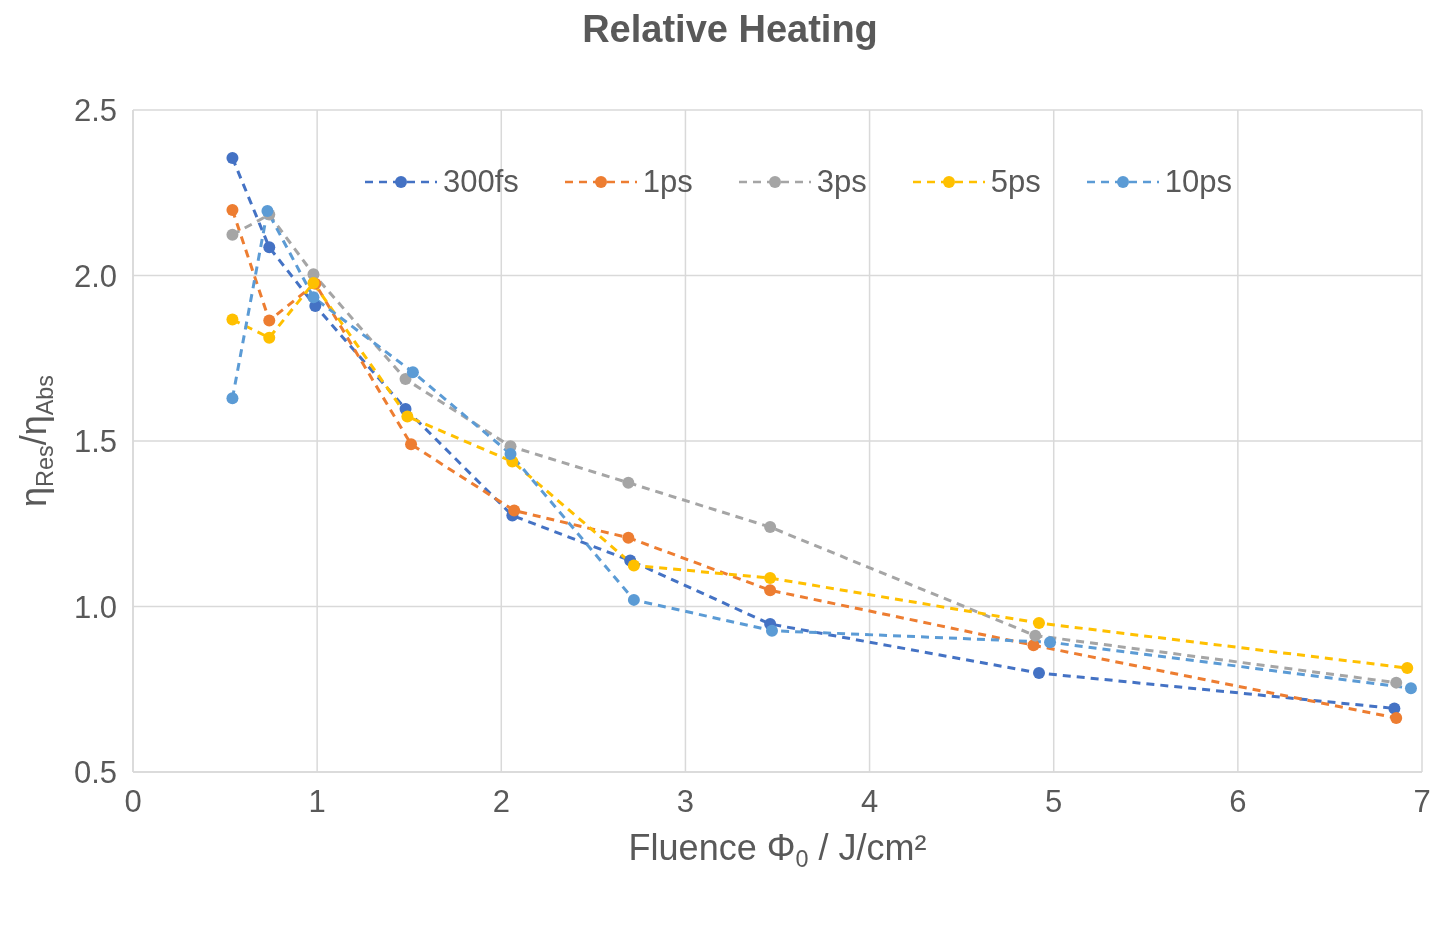 The width and height of the screenshot is (1450, 927). Describe the element at coordinates (685, 802) in the screenshot. I see `x-tick-label: 3` at that location.